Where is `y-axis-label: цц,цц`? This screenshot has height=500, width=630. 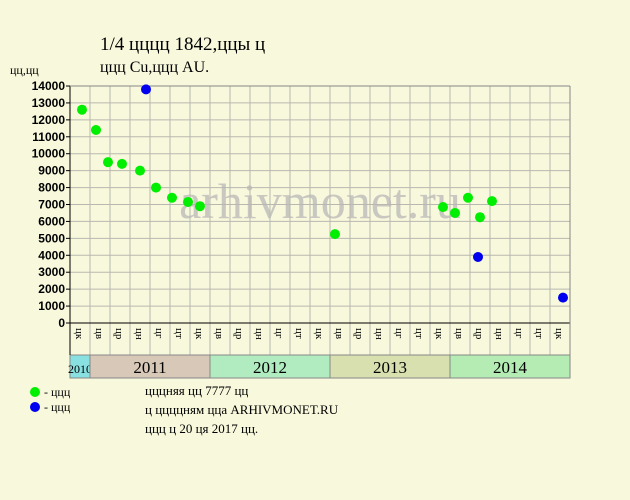 y-axis-label: цц,цц is located at coordinates (24, 70).